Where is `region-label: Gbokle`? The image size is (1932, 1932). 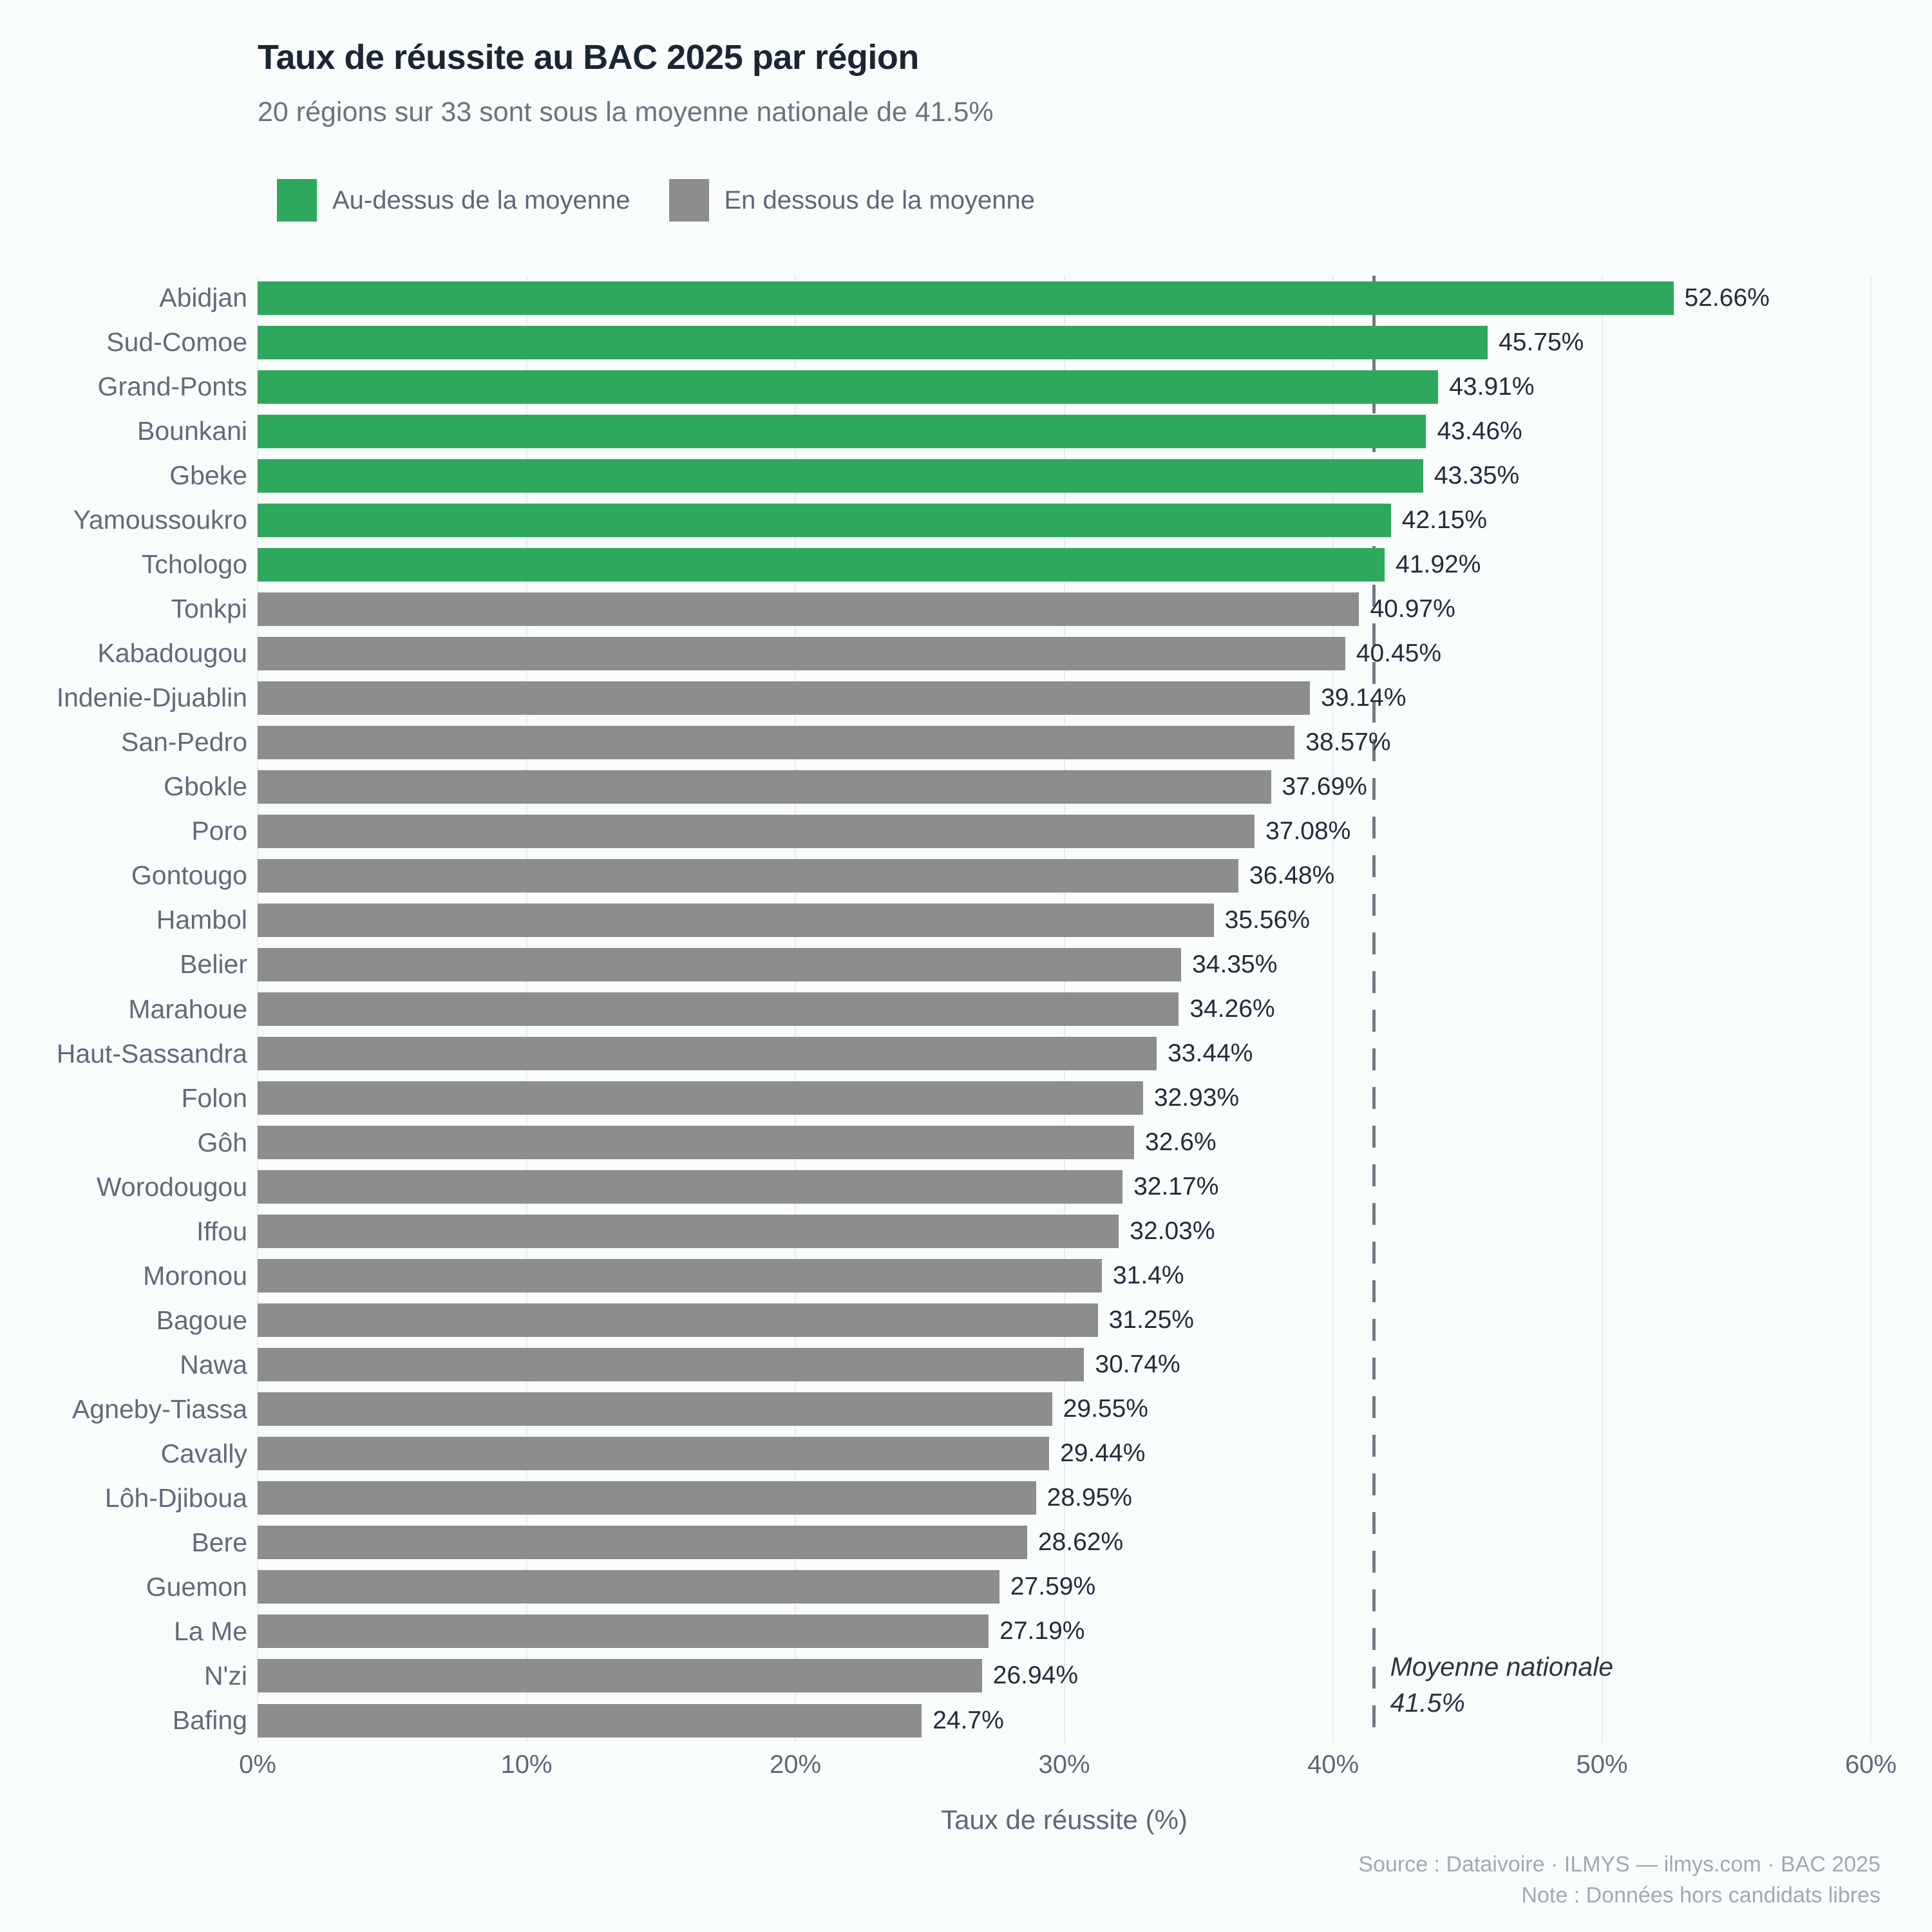
region-label: Gbokle is located at coordinates (206, 787).